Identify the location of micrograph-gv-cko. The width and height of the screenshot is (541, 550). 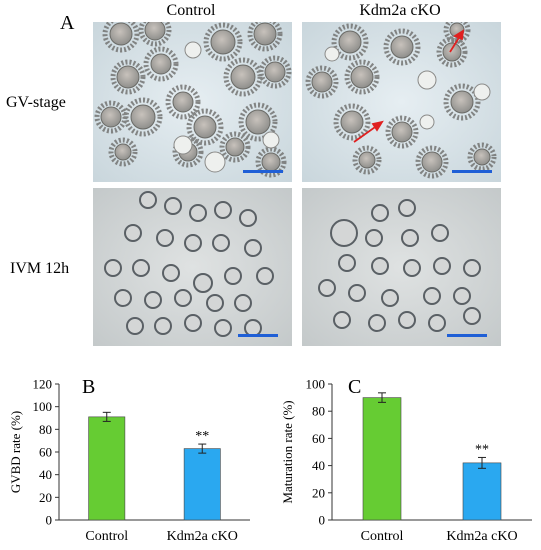
(401, 102).